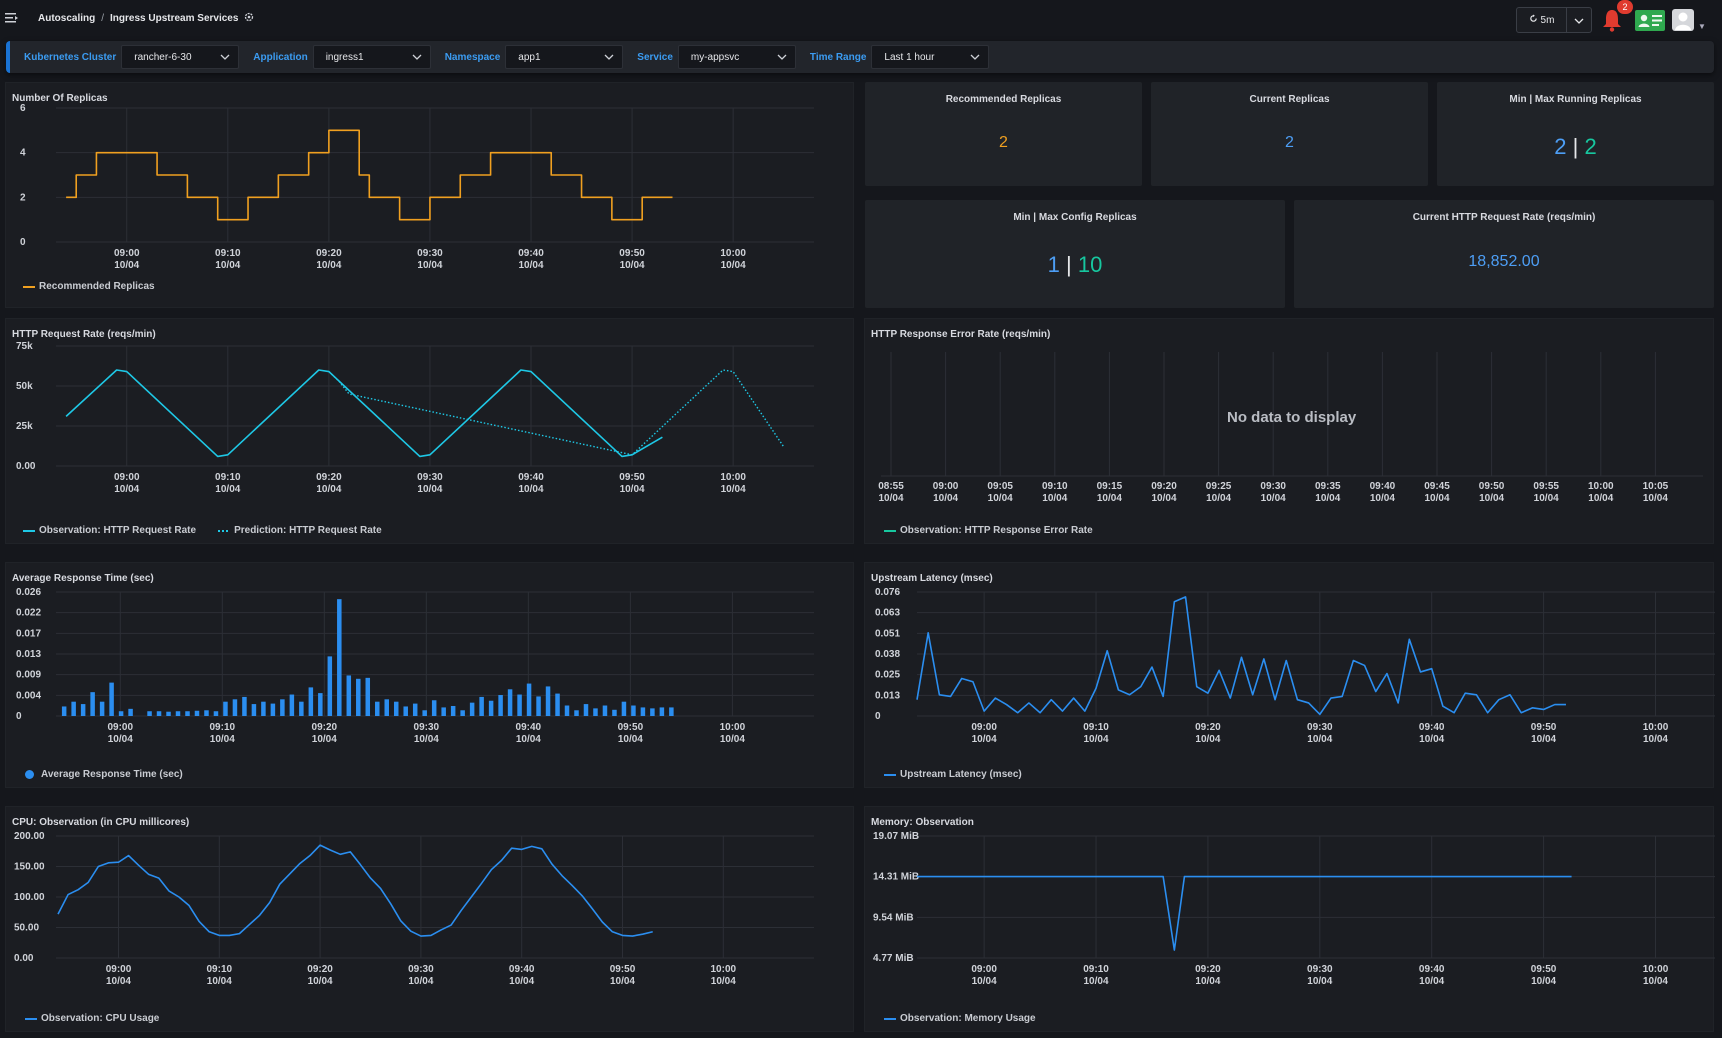 The image size is (1722, 1038). What do you see at coordinates (89, 286) in the screenshot?
I see `replicas-legend: Recommended Replicas` at bounding box center [89, 286].